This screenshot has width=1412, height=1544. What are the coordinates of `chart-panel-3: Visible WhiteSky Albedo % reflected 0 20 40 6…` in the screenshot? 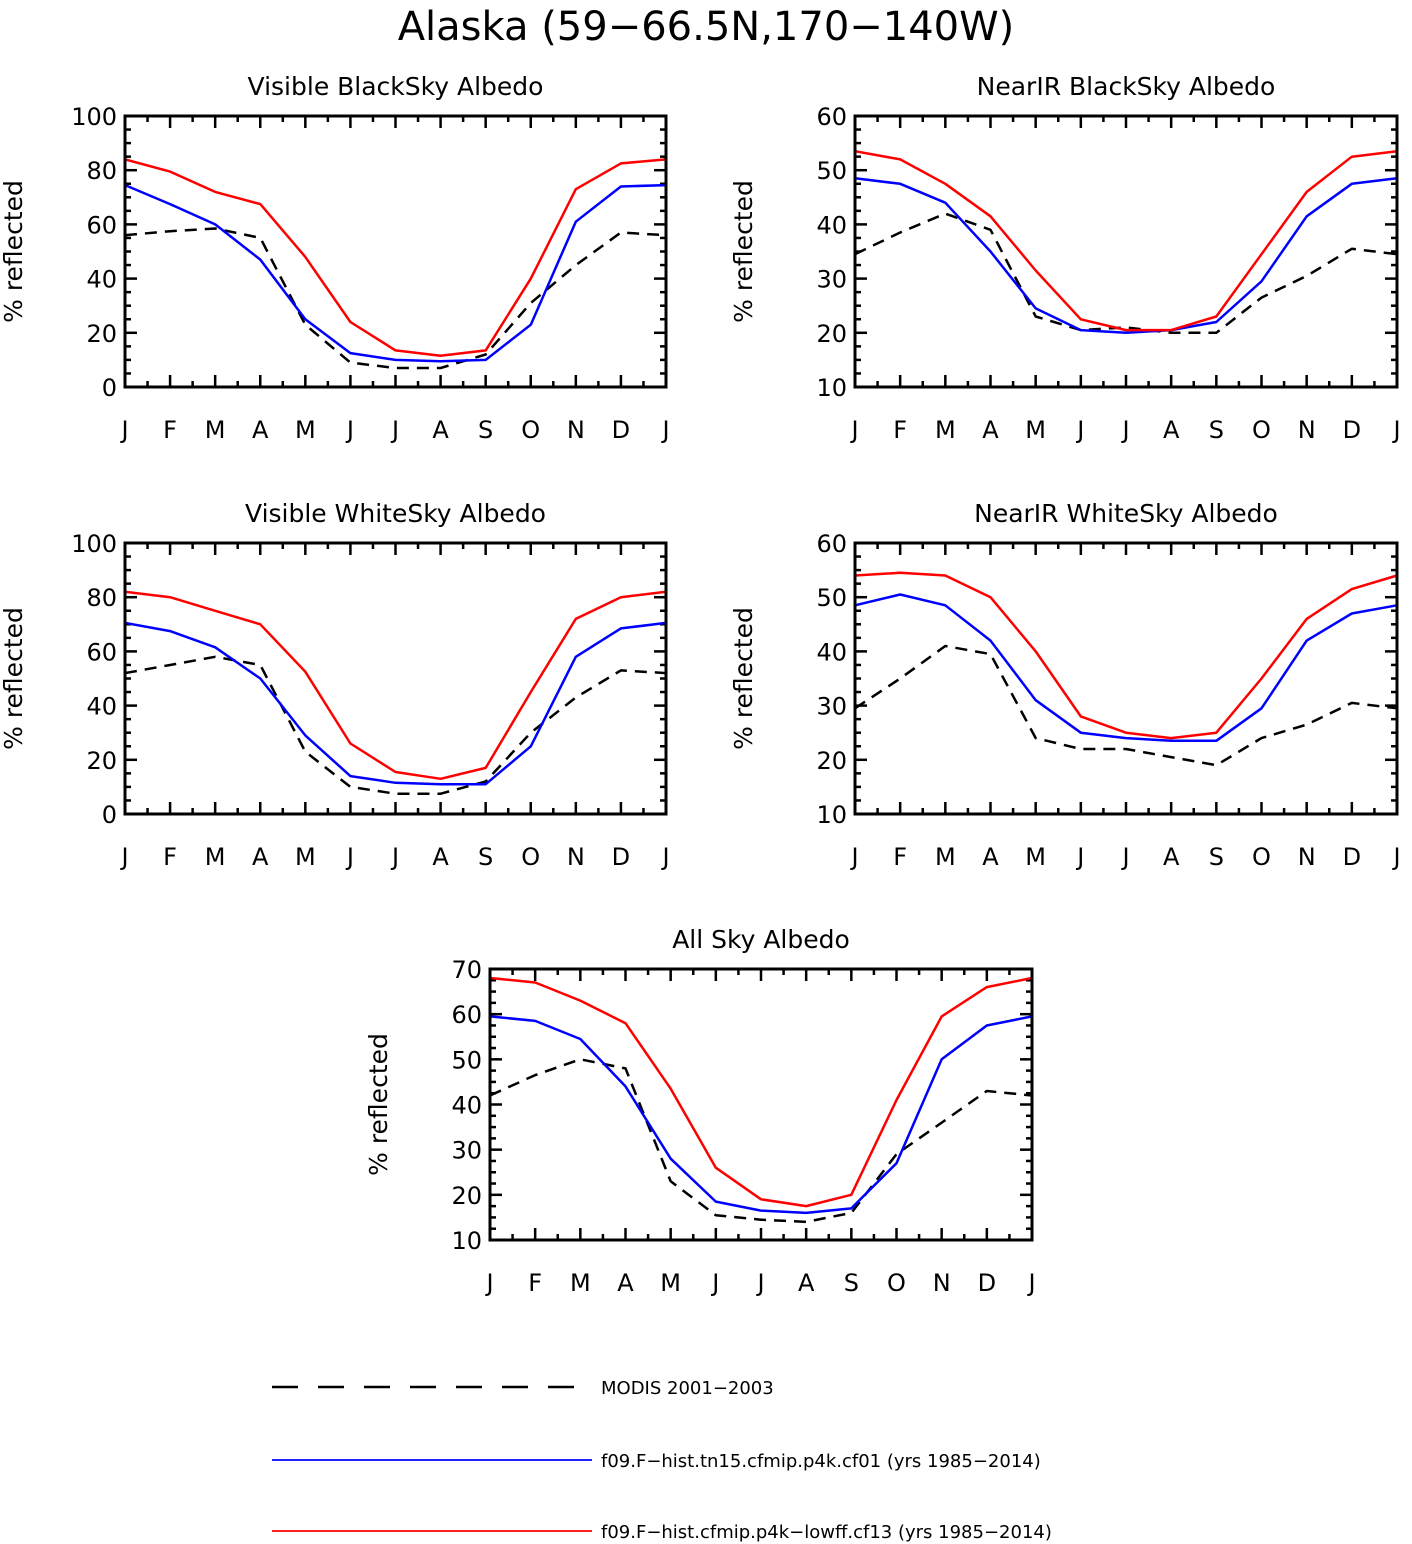 It's located at (335, 685).